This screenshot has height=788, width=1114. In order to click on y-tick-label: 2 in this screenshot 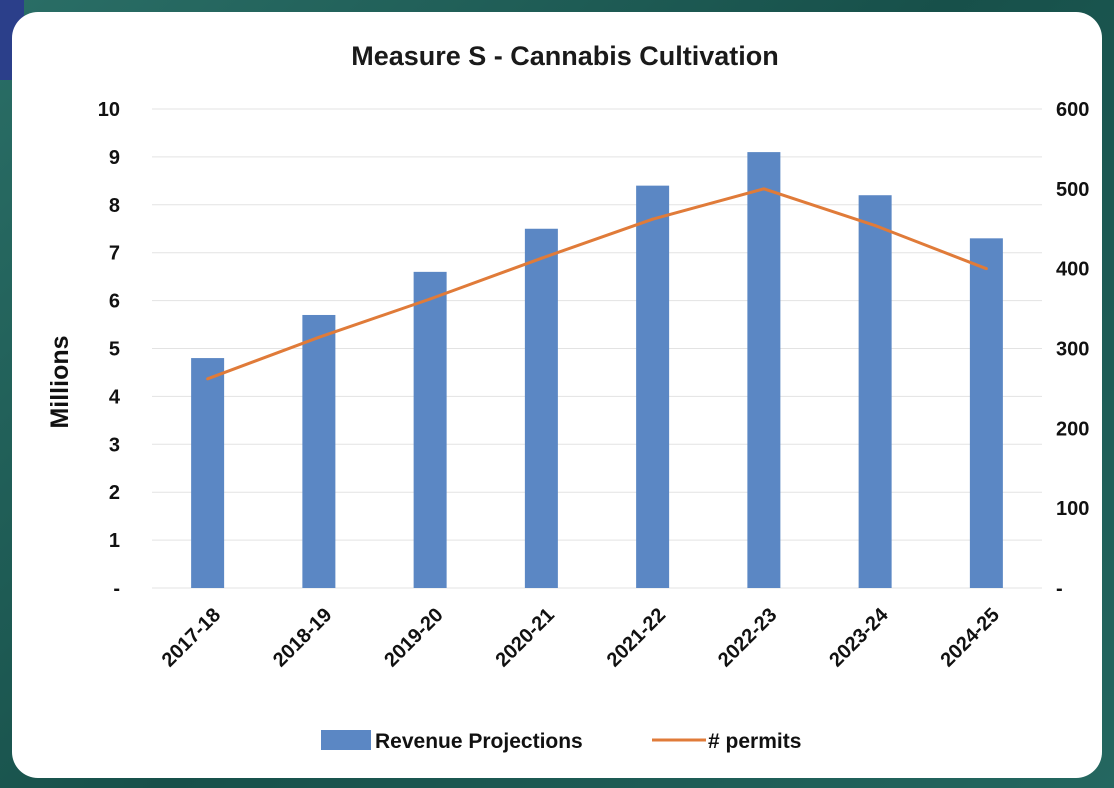, I will do `click(114, 493)`.